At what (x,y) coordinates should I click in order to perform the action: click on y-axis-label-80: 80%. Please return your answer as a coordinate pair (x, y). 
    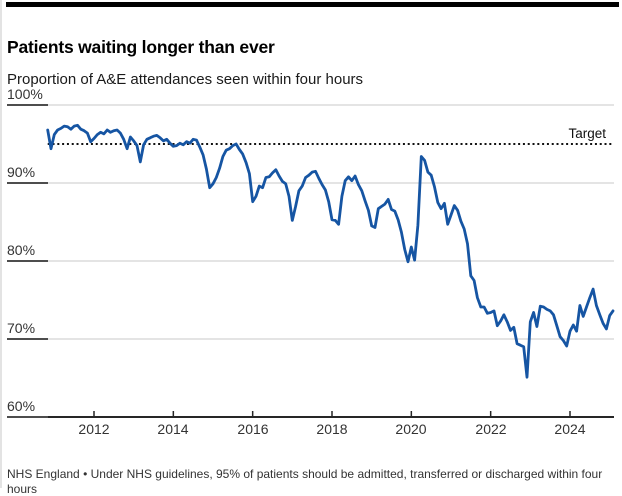
    Looking at the image, I should click on (21, 250).